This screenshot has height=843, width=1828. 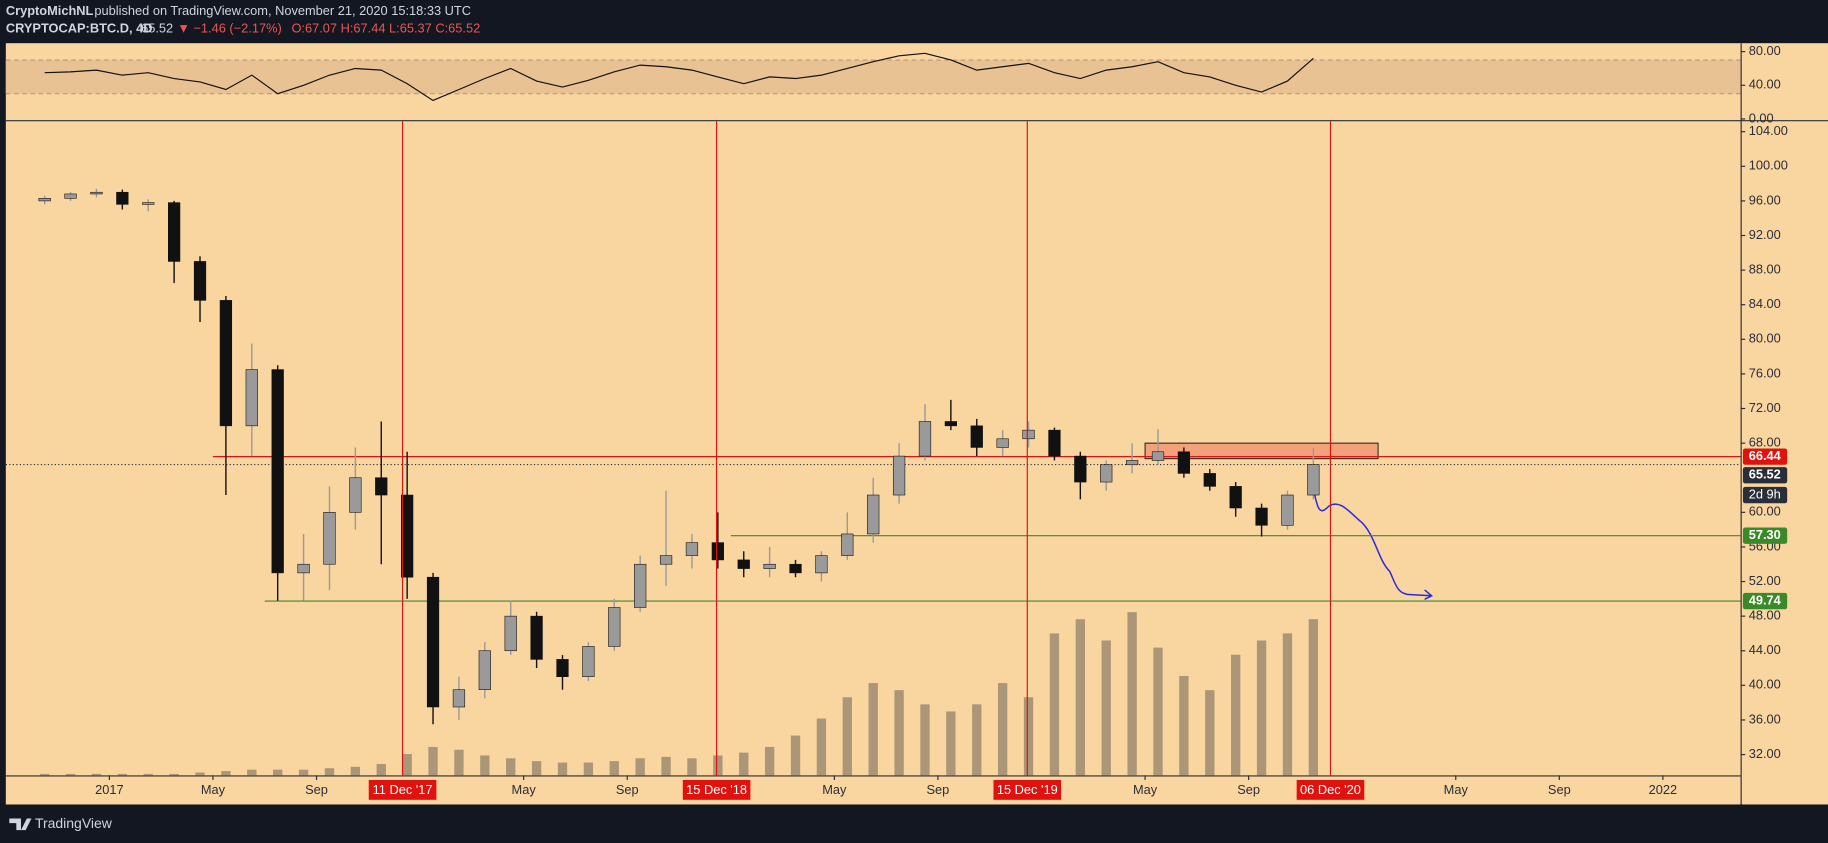 I want to click on rsi-tick-label: 80.00, so click(x=1765, y=50).